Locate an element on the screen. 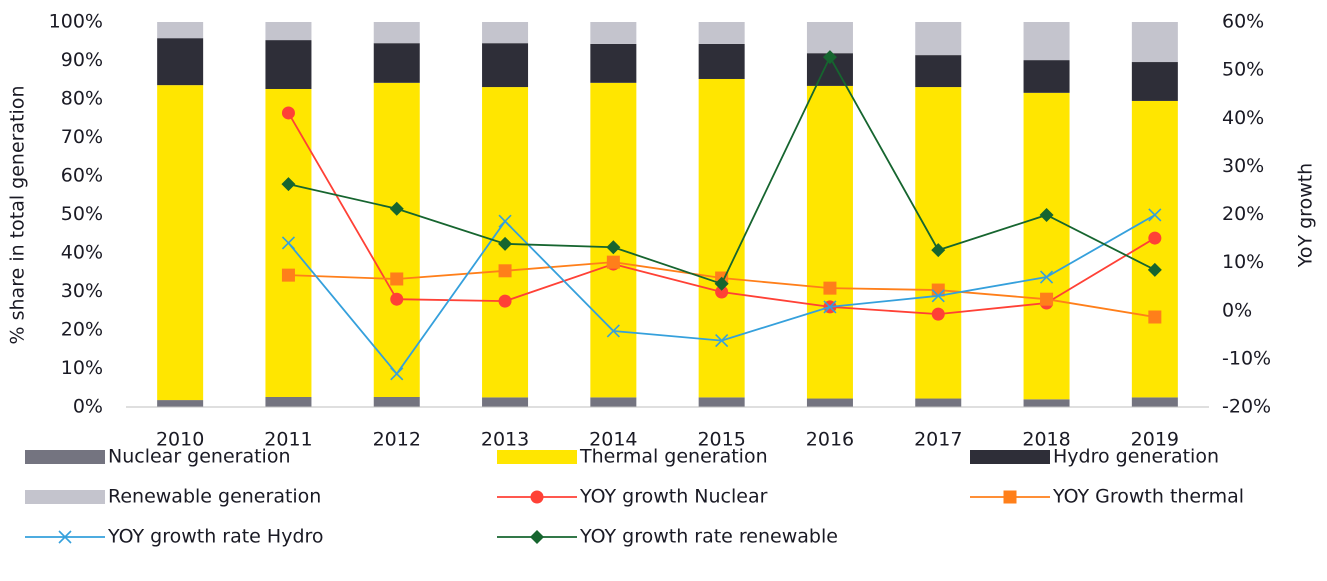 The height and width of the screenshot is (581, 1327). y-tick-label: 20% is located at coordinates (82, 330).